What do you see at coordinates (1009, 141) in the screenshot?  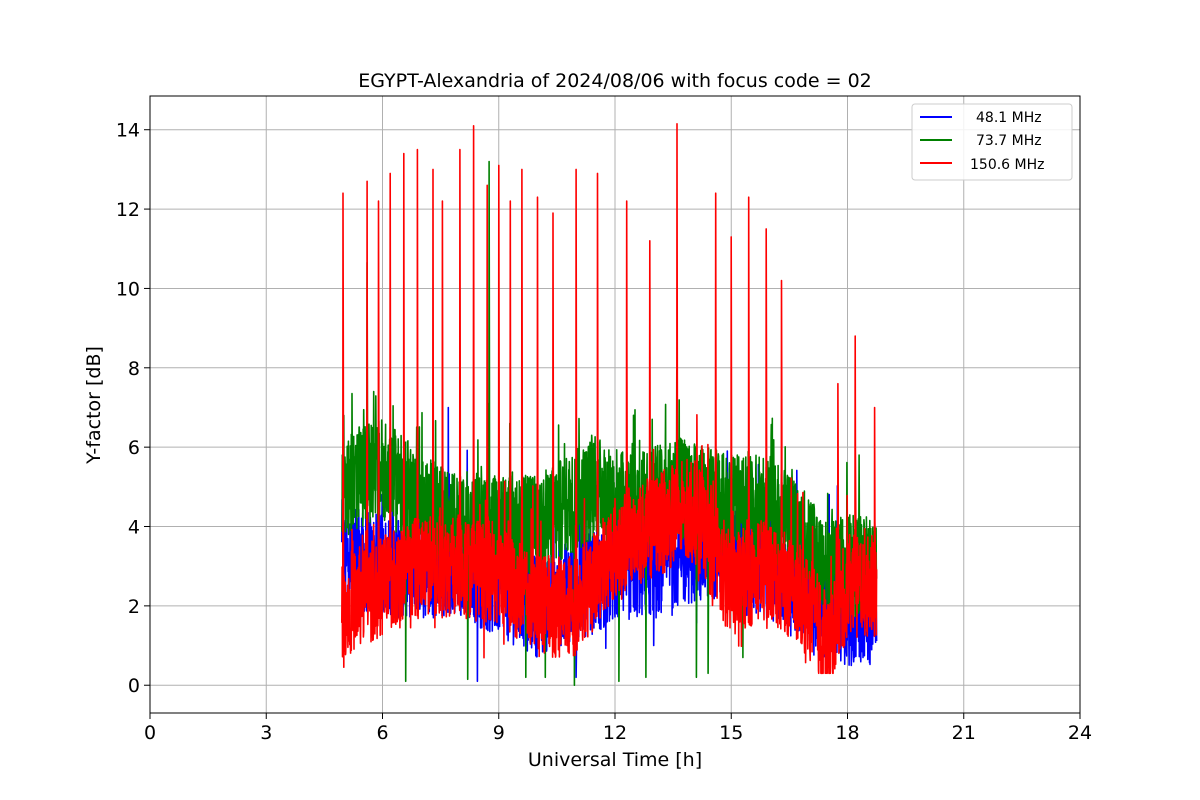 I see `legend-label-73mhz: 73.7 MHz` at bounding box center [1009, 141].